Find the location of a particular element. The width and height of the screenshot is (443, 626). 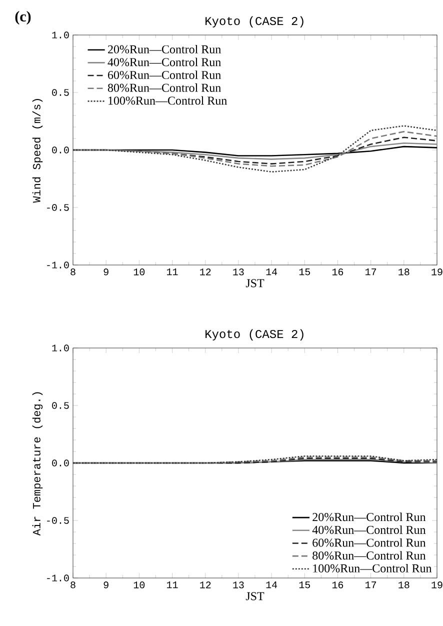

y-axis-title: Air Temperature (deg.) is located at coordinates (37, 464).